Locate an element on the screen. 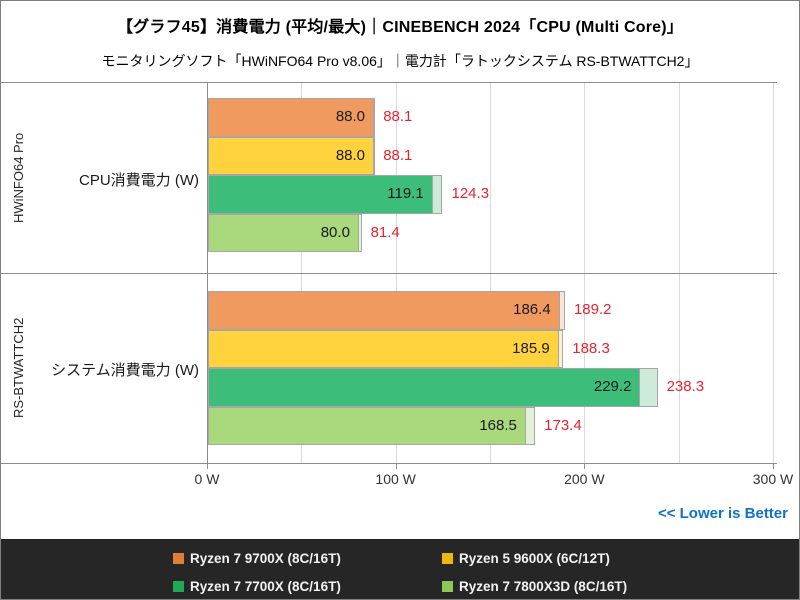  legend-item: Ryzen 7 9700X (8C/16T) is located at coordinates (257, 558).